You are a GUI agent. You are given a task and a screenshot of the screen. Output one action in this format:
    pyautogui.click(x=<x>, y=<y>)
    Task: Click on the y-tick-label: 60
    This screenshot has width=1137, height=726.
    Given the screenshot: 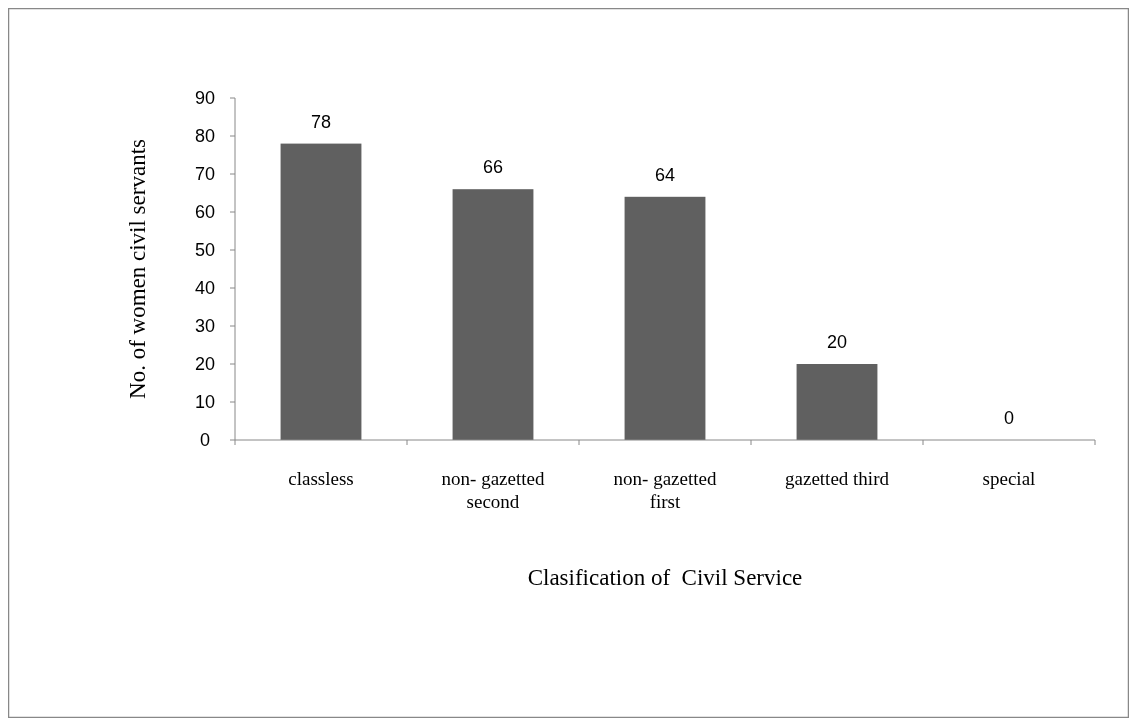 What is the action you would take?
    pyautogui.click(x=205, y=212)
    